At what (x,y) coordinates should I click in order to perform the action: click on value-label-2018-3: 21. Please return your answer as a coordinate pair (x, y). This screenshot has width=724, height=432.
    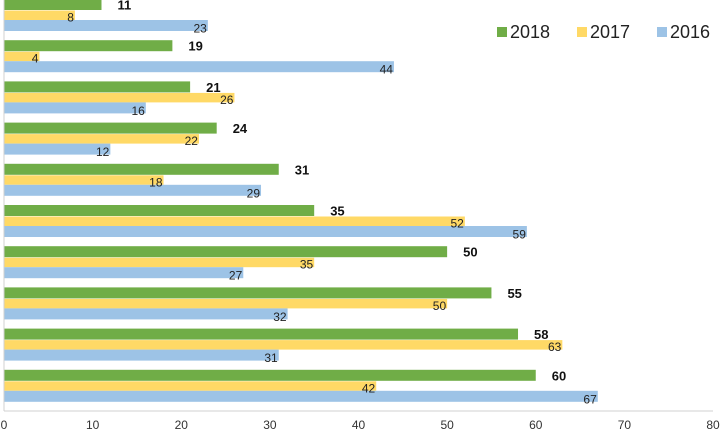
    Looking at the image, I should click on (213, 87).